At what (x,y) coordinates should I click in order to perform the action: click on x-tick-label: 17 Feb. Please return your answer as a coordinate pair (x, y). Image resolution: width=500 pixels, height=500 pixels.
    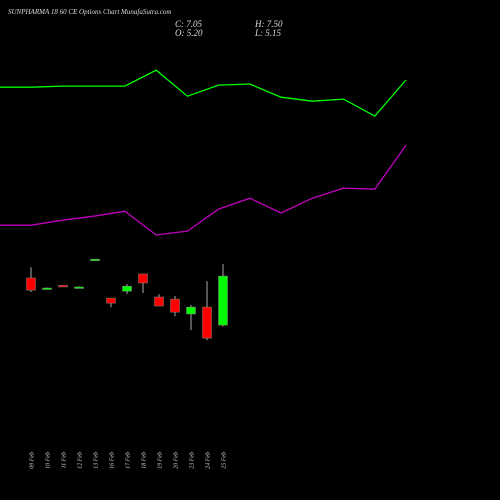
    Looking at the image, I should click on (129, 460).